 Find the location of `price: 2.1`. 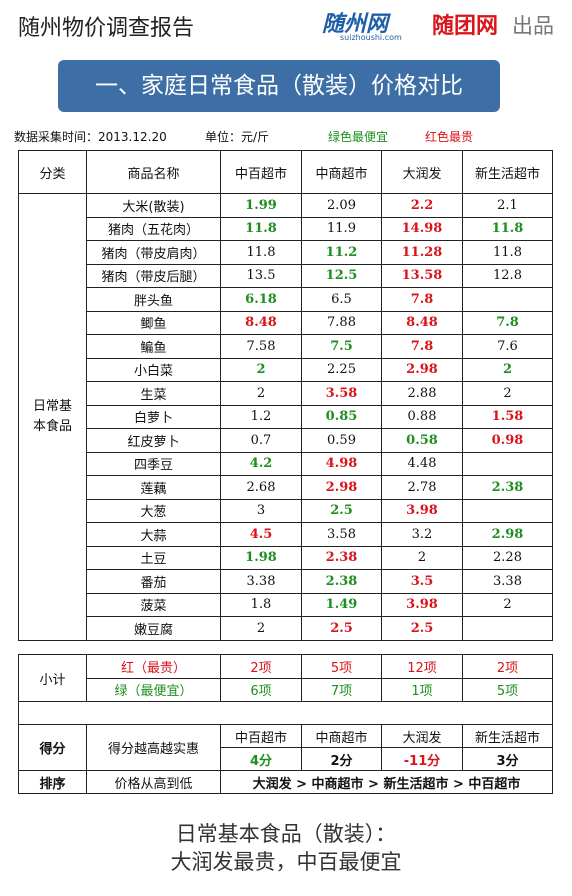

price: 2.1 is located at coordinates (507, 205).